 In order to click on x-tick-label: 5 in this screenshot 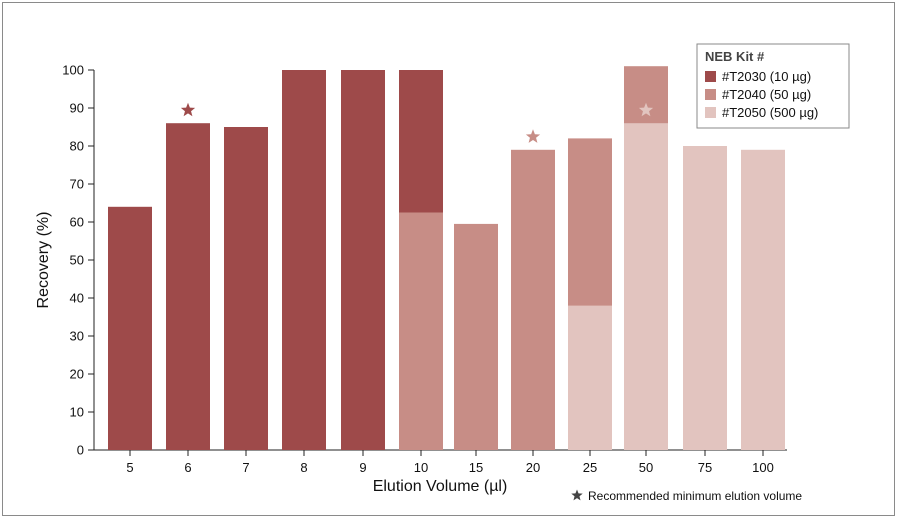, I will do `click(129, 467)`.